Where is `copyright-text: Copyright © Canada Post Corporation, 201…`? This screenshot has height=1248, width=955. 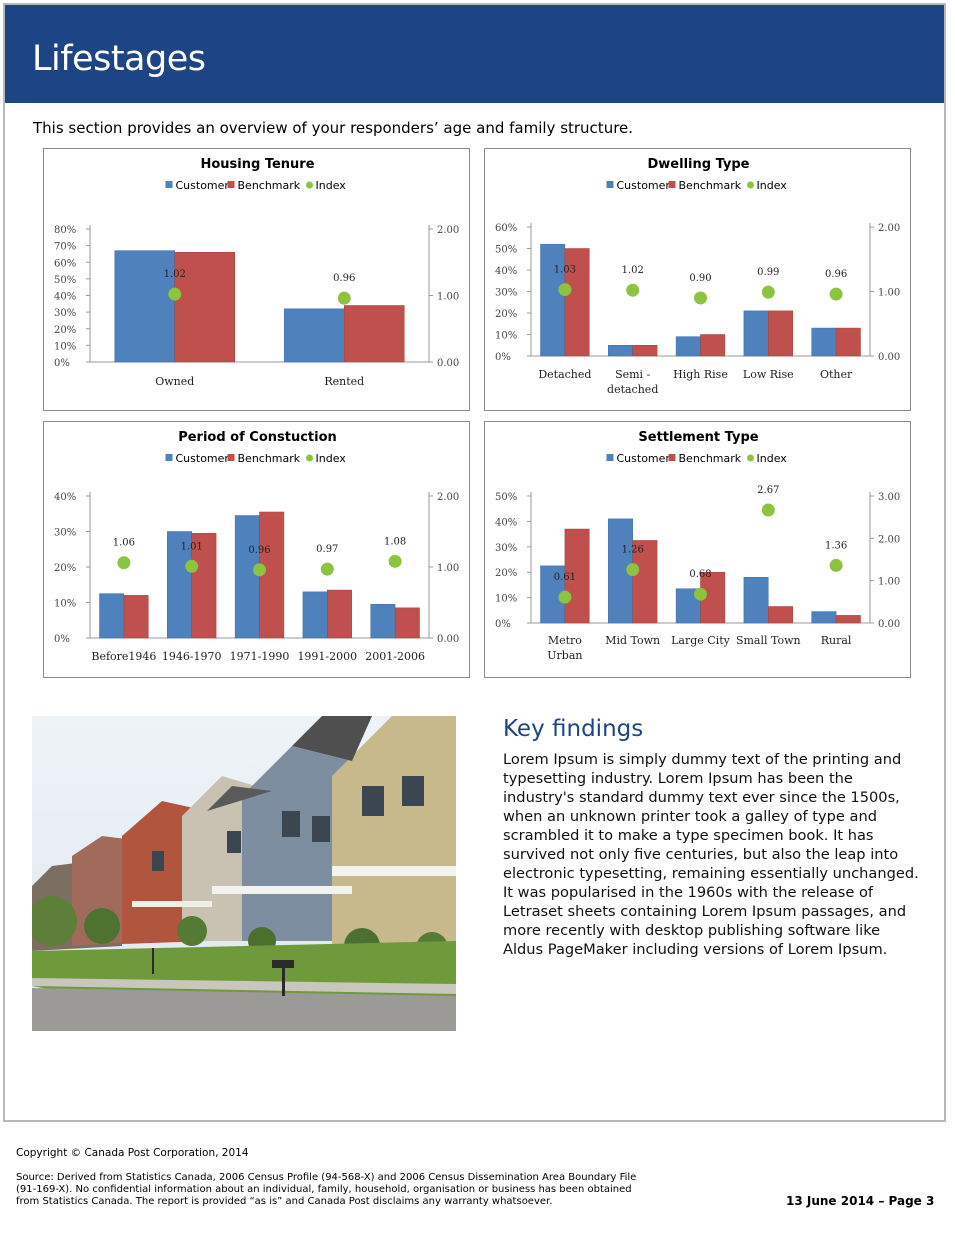 copyright-text: Copyright © Canada Post Corporation, 201… is located at coordinates (132, 1153).